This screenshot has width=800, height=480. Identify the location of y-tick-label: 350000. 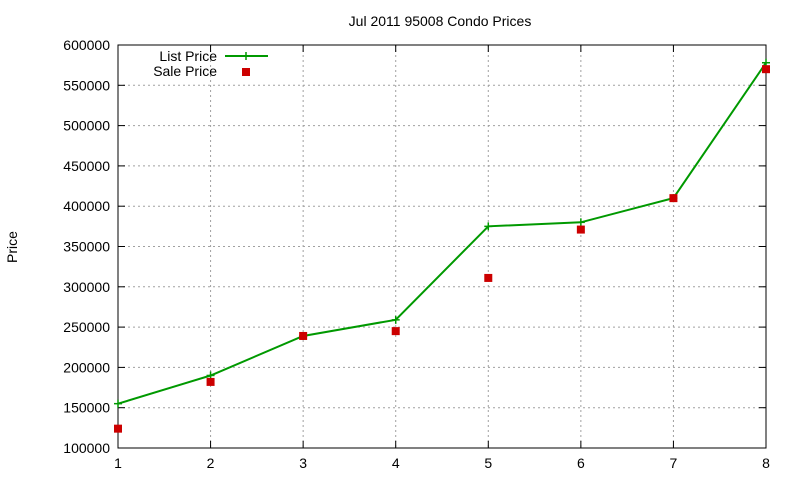
(86, 247).